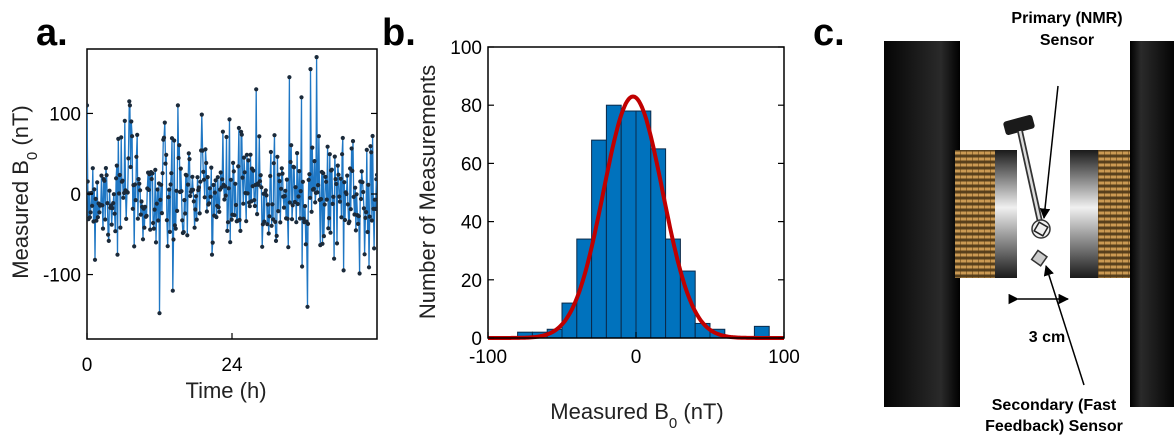 The height and width of the screenshot is (438, 1174). What do you see at coordinates (471, 106) in the screenshot?
I see `panel-b-ytick-label: 80` at bounding box center [471, 106].